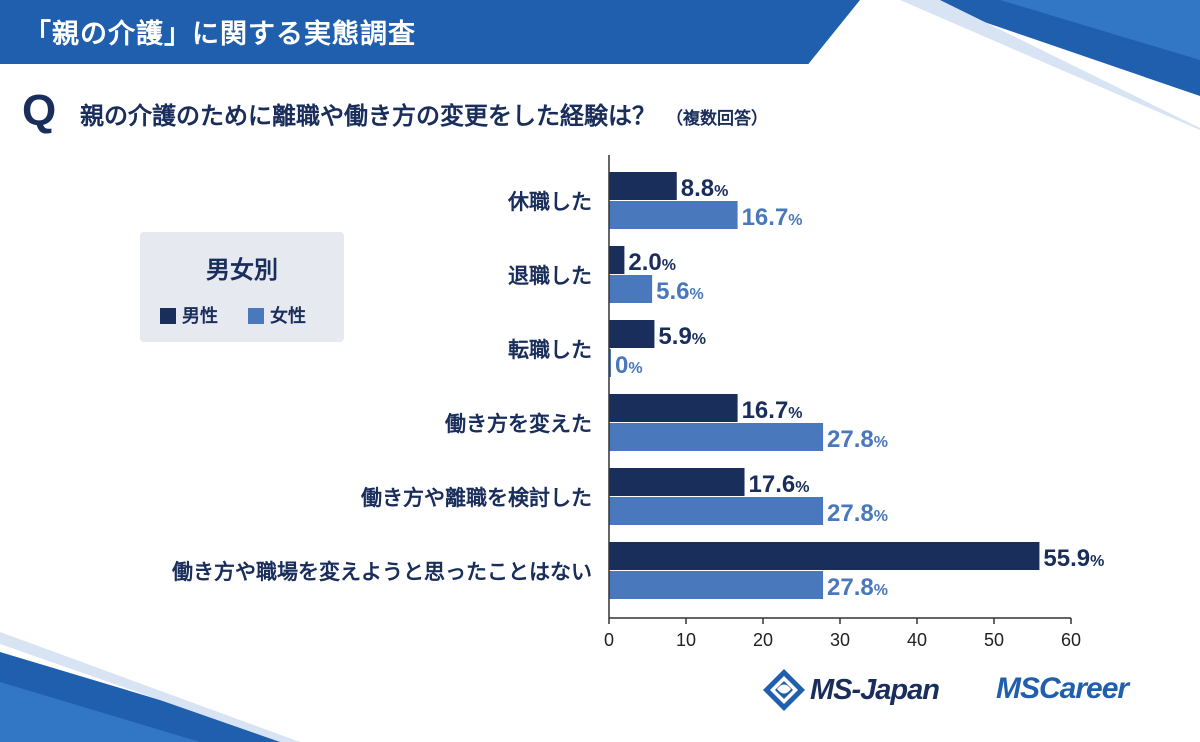 The image size is (1200, 742). What do you see at coordinates (518, 424) in the screenshot?
I see `category-label: 働き方を変えた` at bounding box center [518, 424].